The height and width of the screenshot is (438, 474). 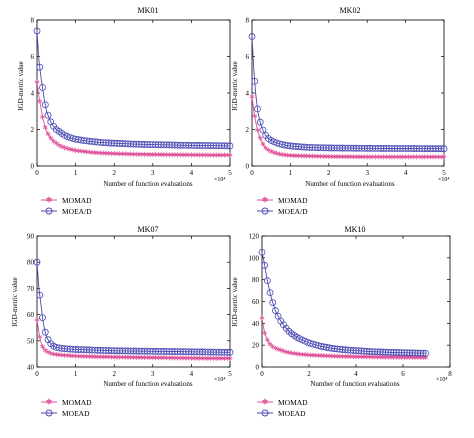 What do you see at coordinates (367, 173) in the screenshot?
I see `x-tick-label: 3` at bounding box center [367, 173].